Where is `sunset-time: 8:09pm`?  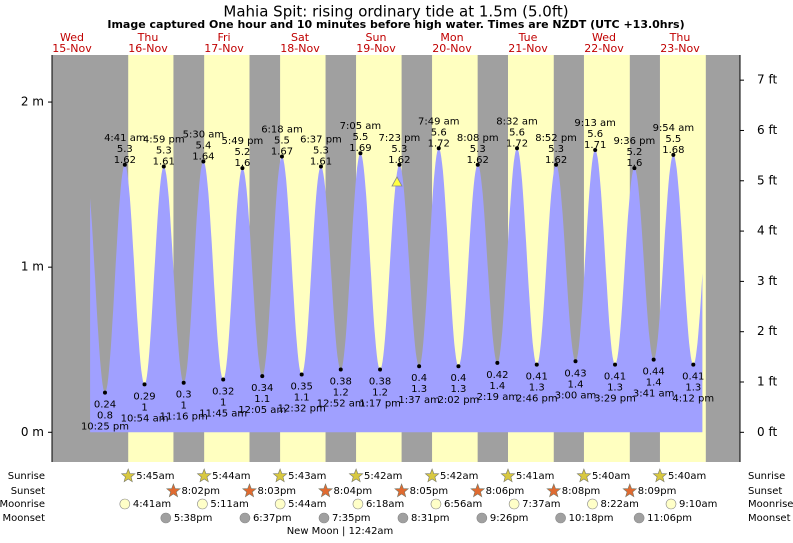
sunset-time: 8:09pm is located at coordinates (657, 491).